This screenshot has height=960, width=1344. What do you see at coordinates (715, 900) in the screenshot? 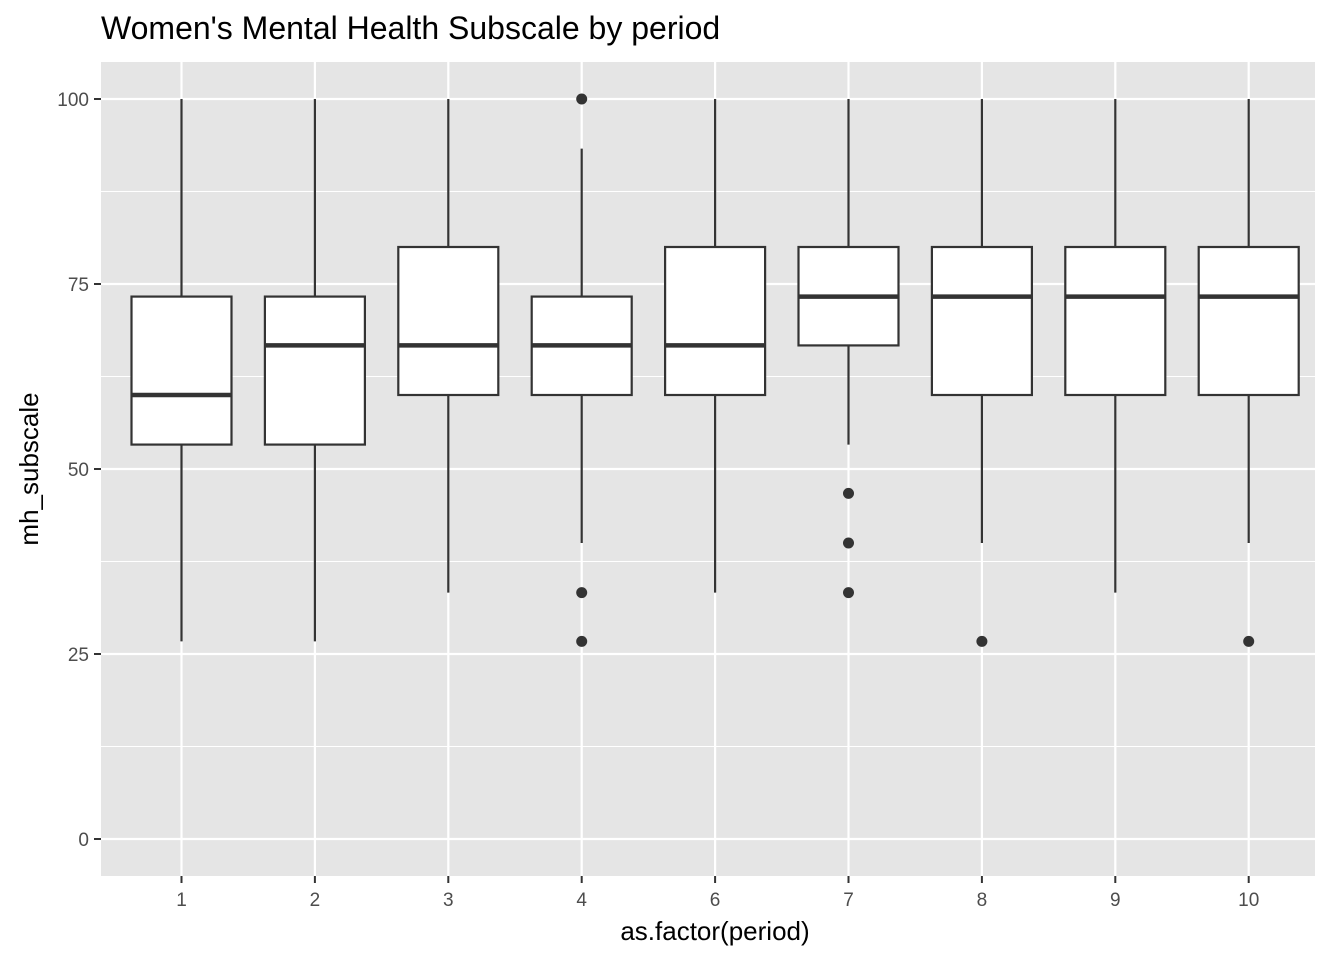
I see `x-tick-label: 6` at bounding box center [715, 900].